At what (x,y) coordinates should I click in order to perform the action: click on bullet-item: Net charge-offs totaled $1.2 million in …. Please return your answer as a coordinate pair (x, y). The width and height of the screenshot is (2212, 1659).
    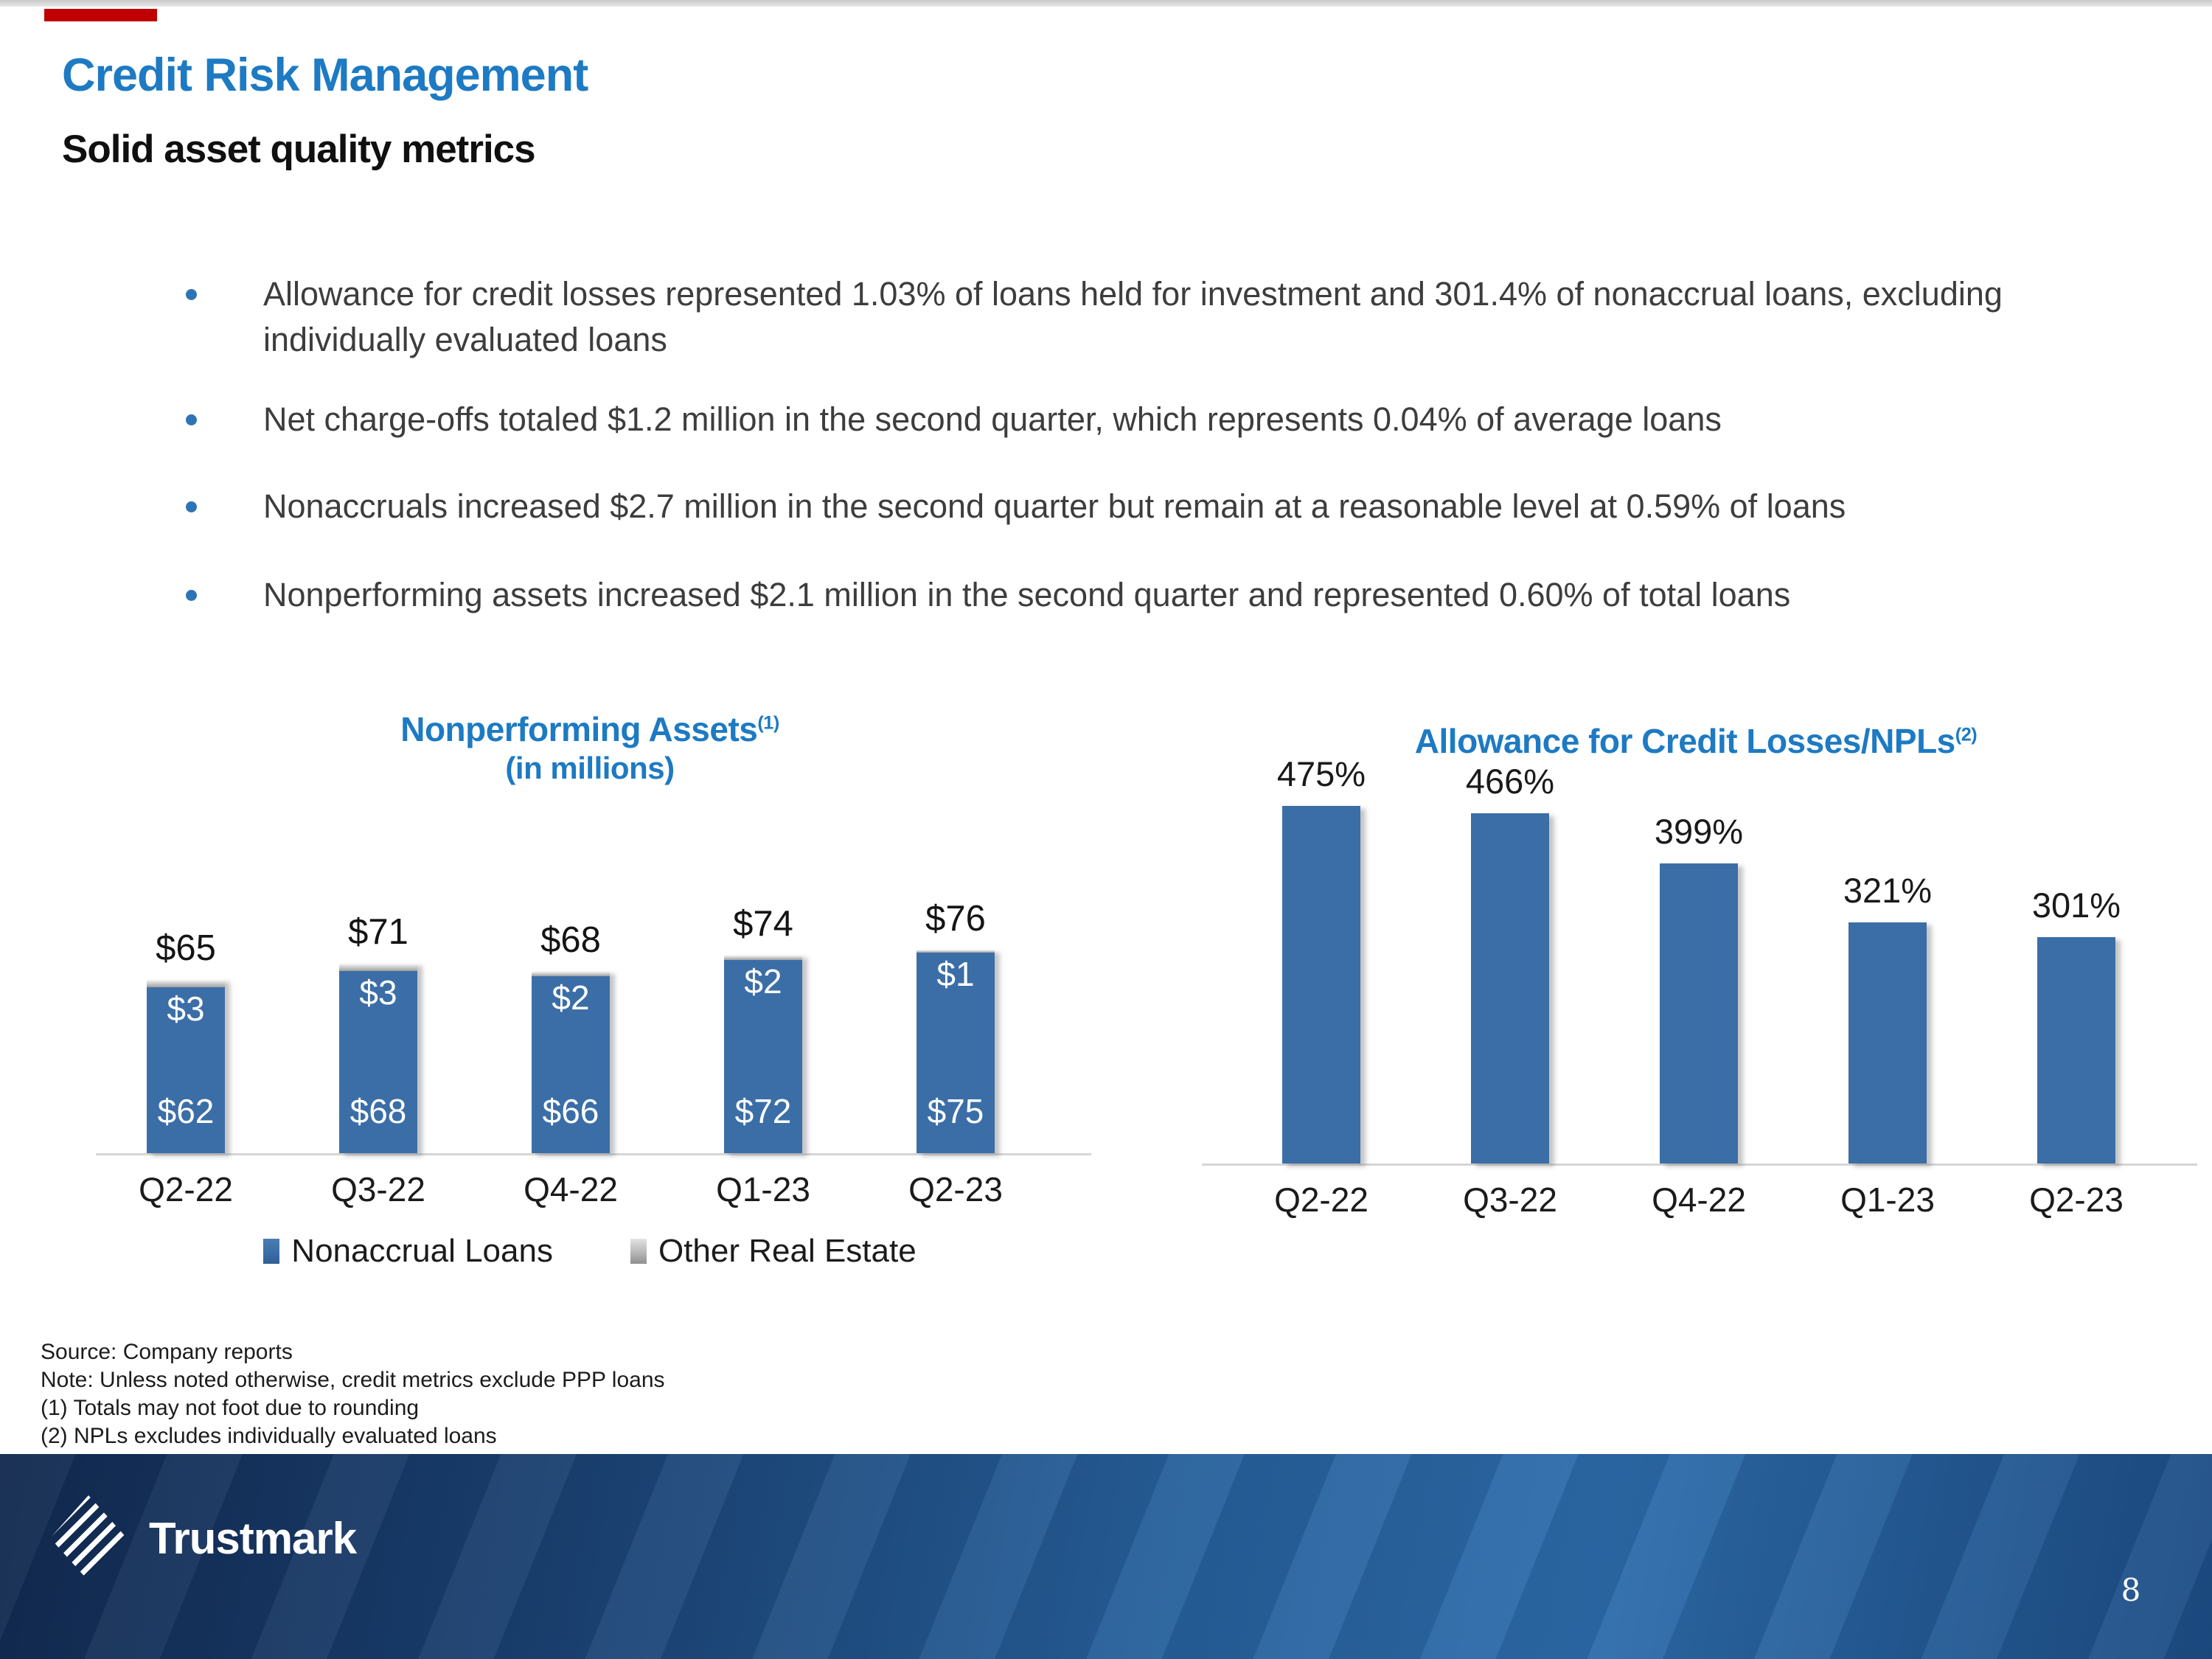
    Looking at the image, I should click on (1128, 419).